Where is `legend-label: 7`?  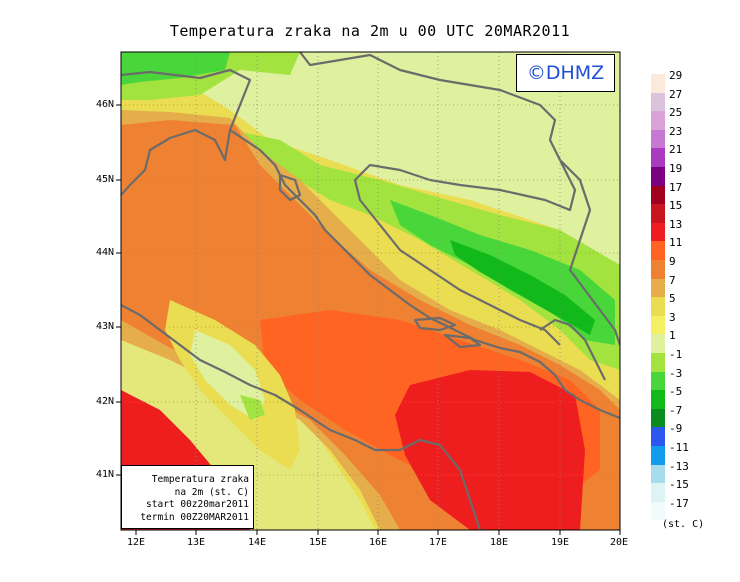
legend-label: 7 is located at coordinates (672, 280).